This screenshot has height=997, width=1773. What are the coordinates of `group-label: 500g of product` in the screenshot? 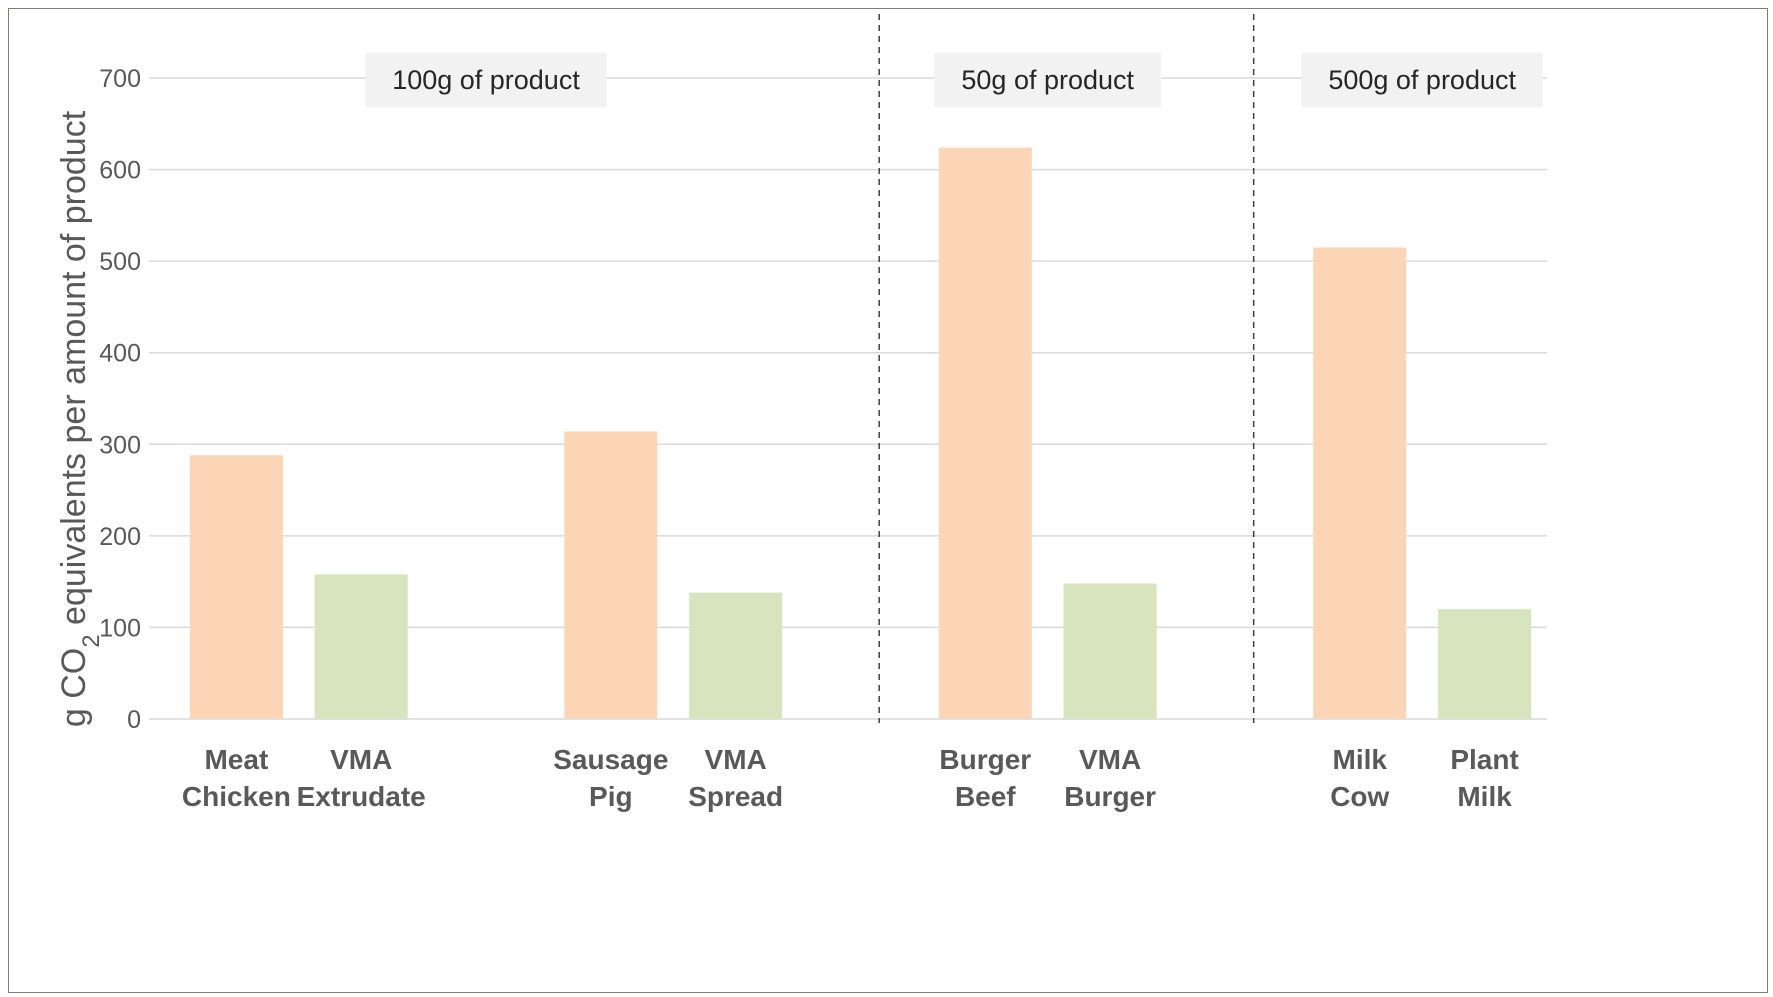 It's located at (1422, 80).